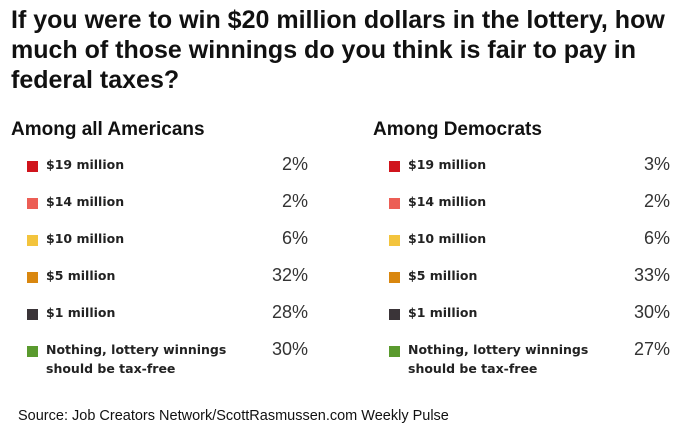 This screenshot has height=434, width=676. Describe the element at coordinates (457, 129) in the screenshot. I see `panel-title: Among Democrats` at that location.